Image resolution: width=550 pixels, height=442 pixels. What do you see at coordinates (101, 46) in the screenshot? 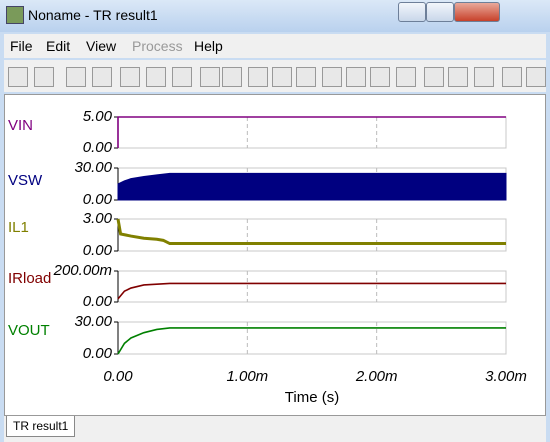
I see `menu-item: View` at bounding box center [101, 46].